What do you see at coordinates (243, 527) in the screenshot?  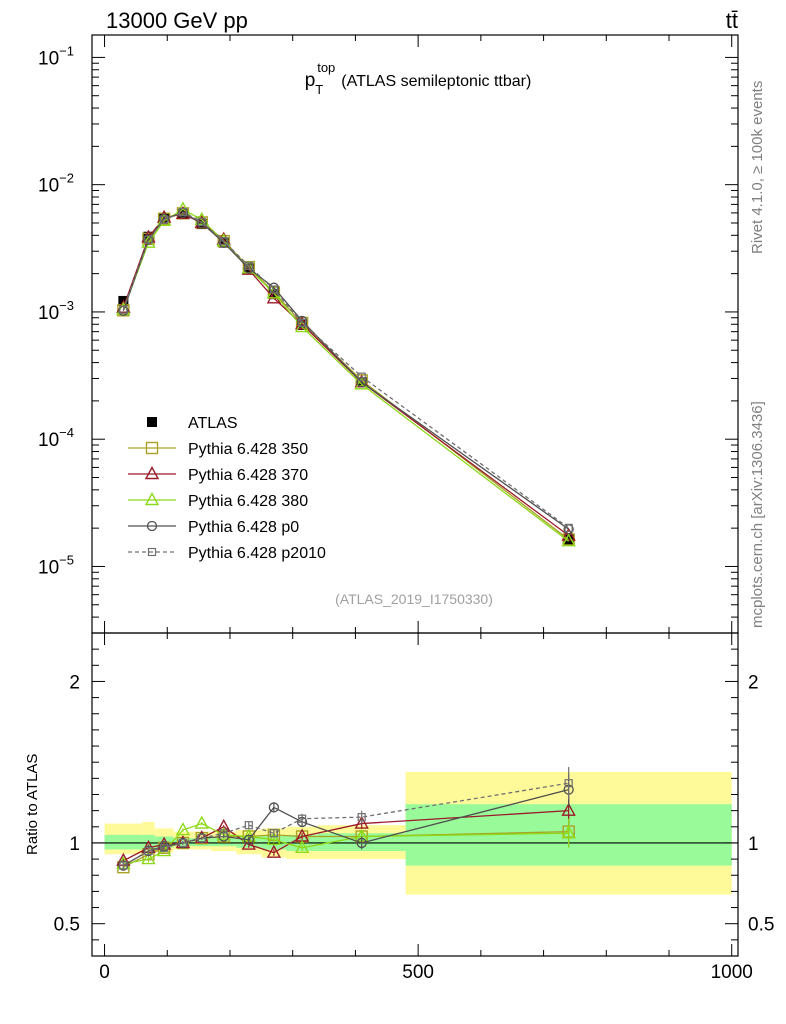 I see `legend-label-p0: Pythia 6.428 p0` at bounding box center [243, 527].